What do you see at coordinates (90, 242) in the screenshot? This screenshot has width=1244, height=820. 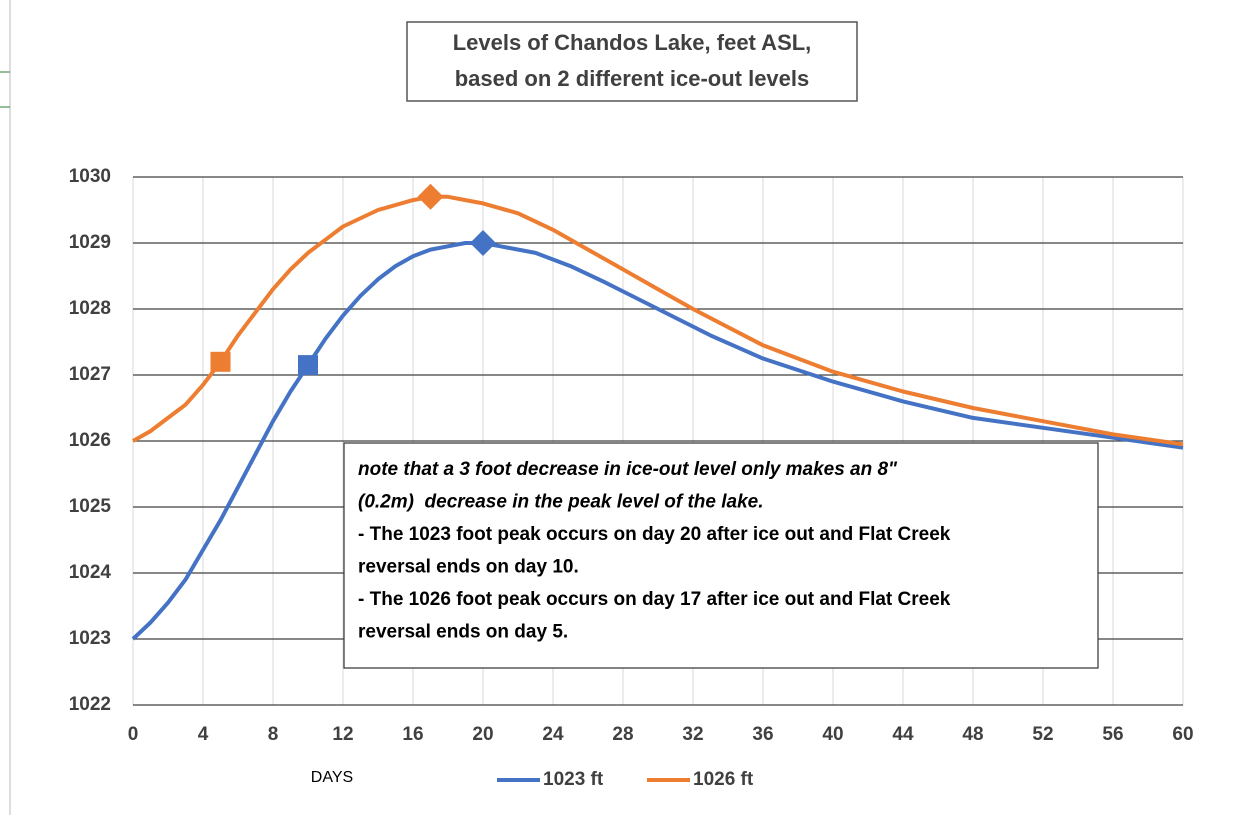 I see `y-tick-label: 1029` at bounding box center [90, 242].